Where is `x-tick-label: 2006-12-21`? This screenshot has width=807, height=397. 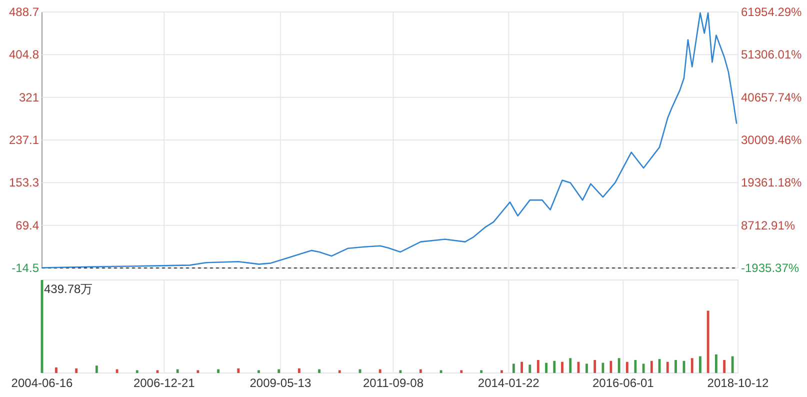
x-tick-label: 2006-12-21 is located at coordinates (164, 383).